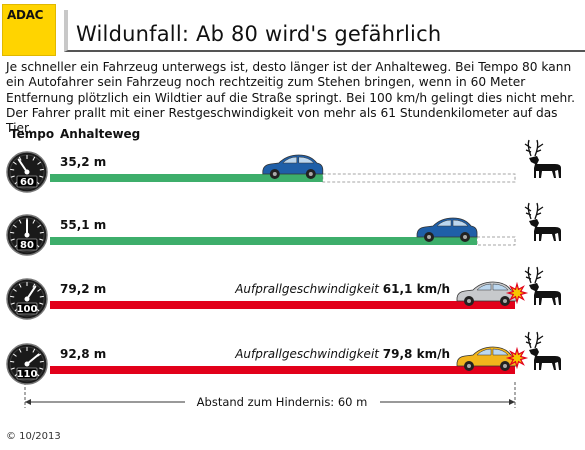 Image resolution: width=585 pixels, height=450 pixels. I want to click on speedometer-icon: 110, so click(27, 364).